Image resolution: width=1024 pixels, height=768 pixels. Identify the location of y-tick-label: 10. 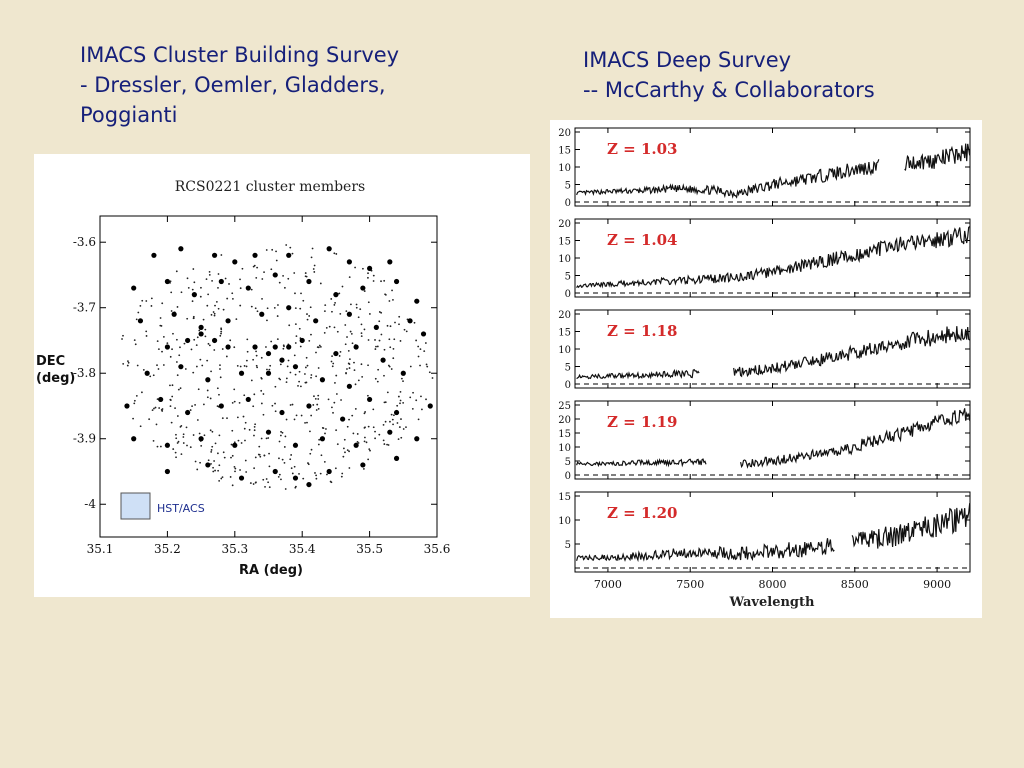
(564, 259).